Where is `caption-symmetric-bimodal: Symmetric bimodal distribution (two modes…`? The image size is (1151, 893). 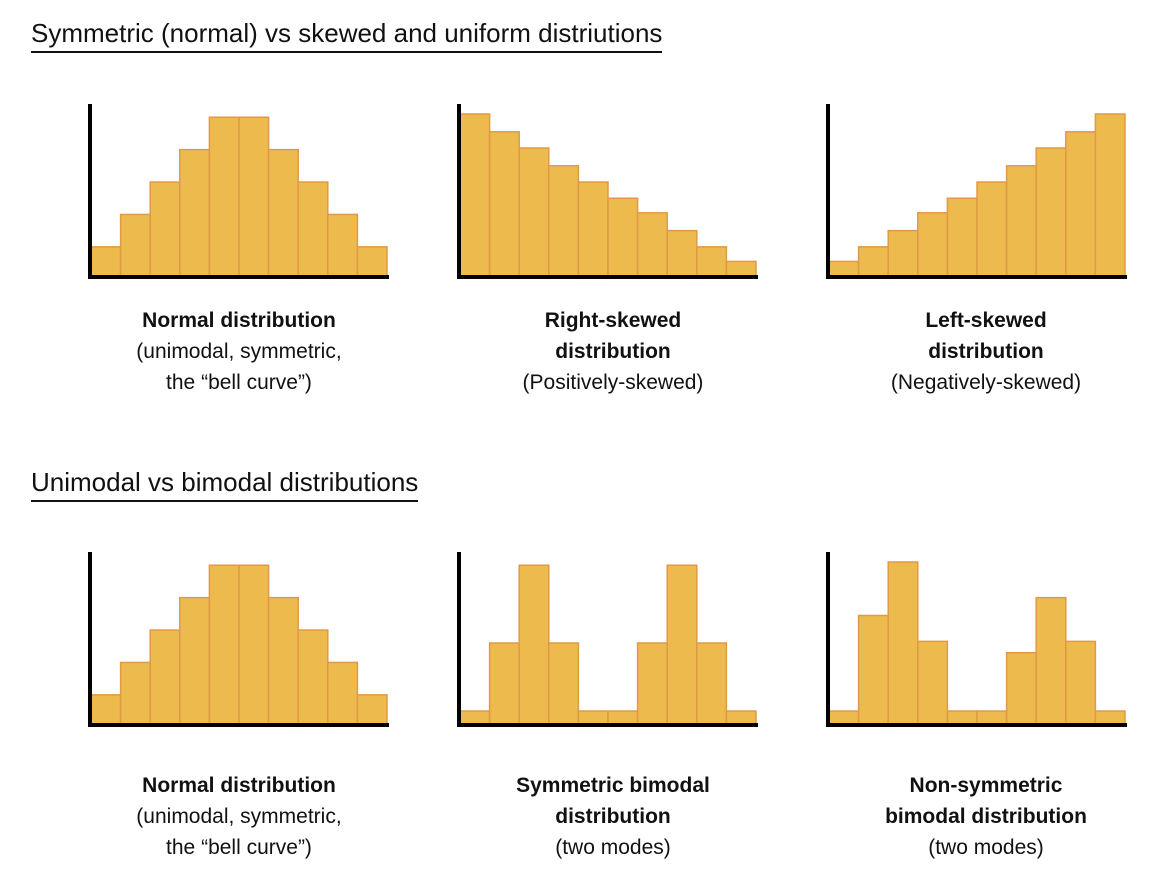 caption-symmetric-bimodal: Symmetric bimodal distribution (two modes… is located at coordinates (613, 816).